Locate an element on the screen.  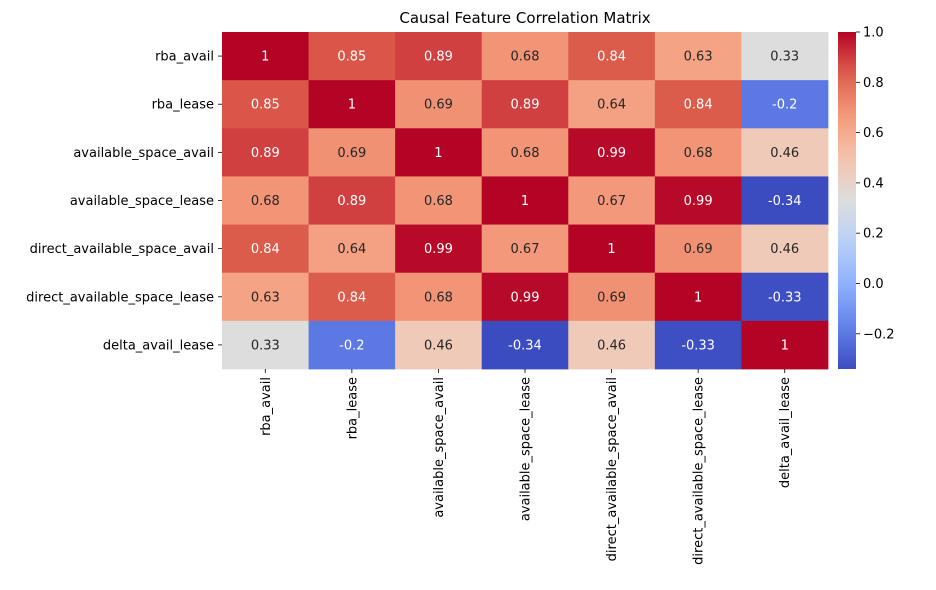
cell-annotation: 0.63 is located at coordinates (698, 57).